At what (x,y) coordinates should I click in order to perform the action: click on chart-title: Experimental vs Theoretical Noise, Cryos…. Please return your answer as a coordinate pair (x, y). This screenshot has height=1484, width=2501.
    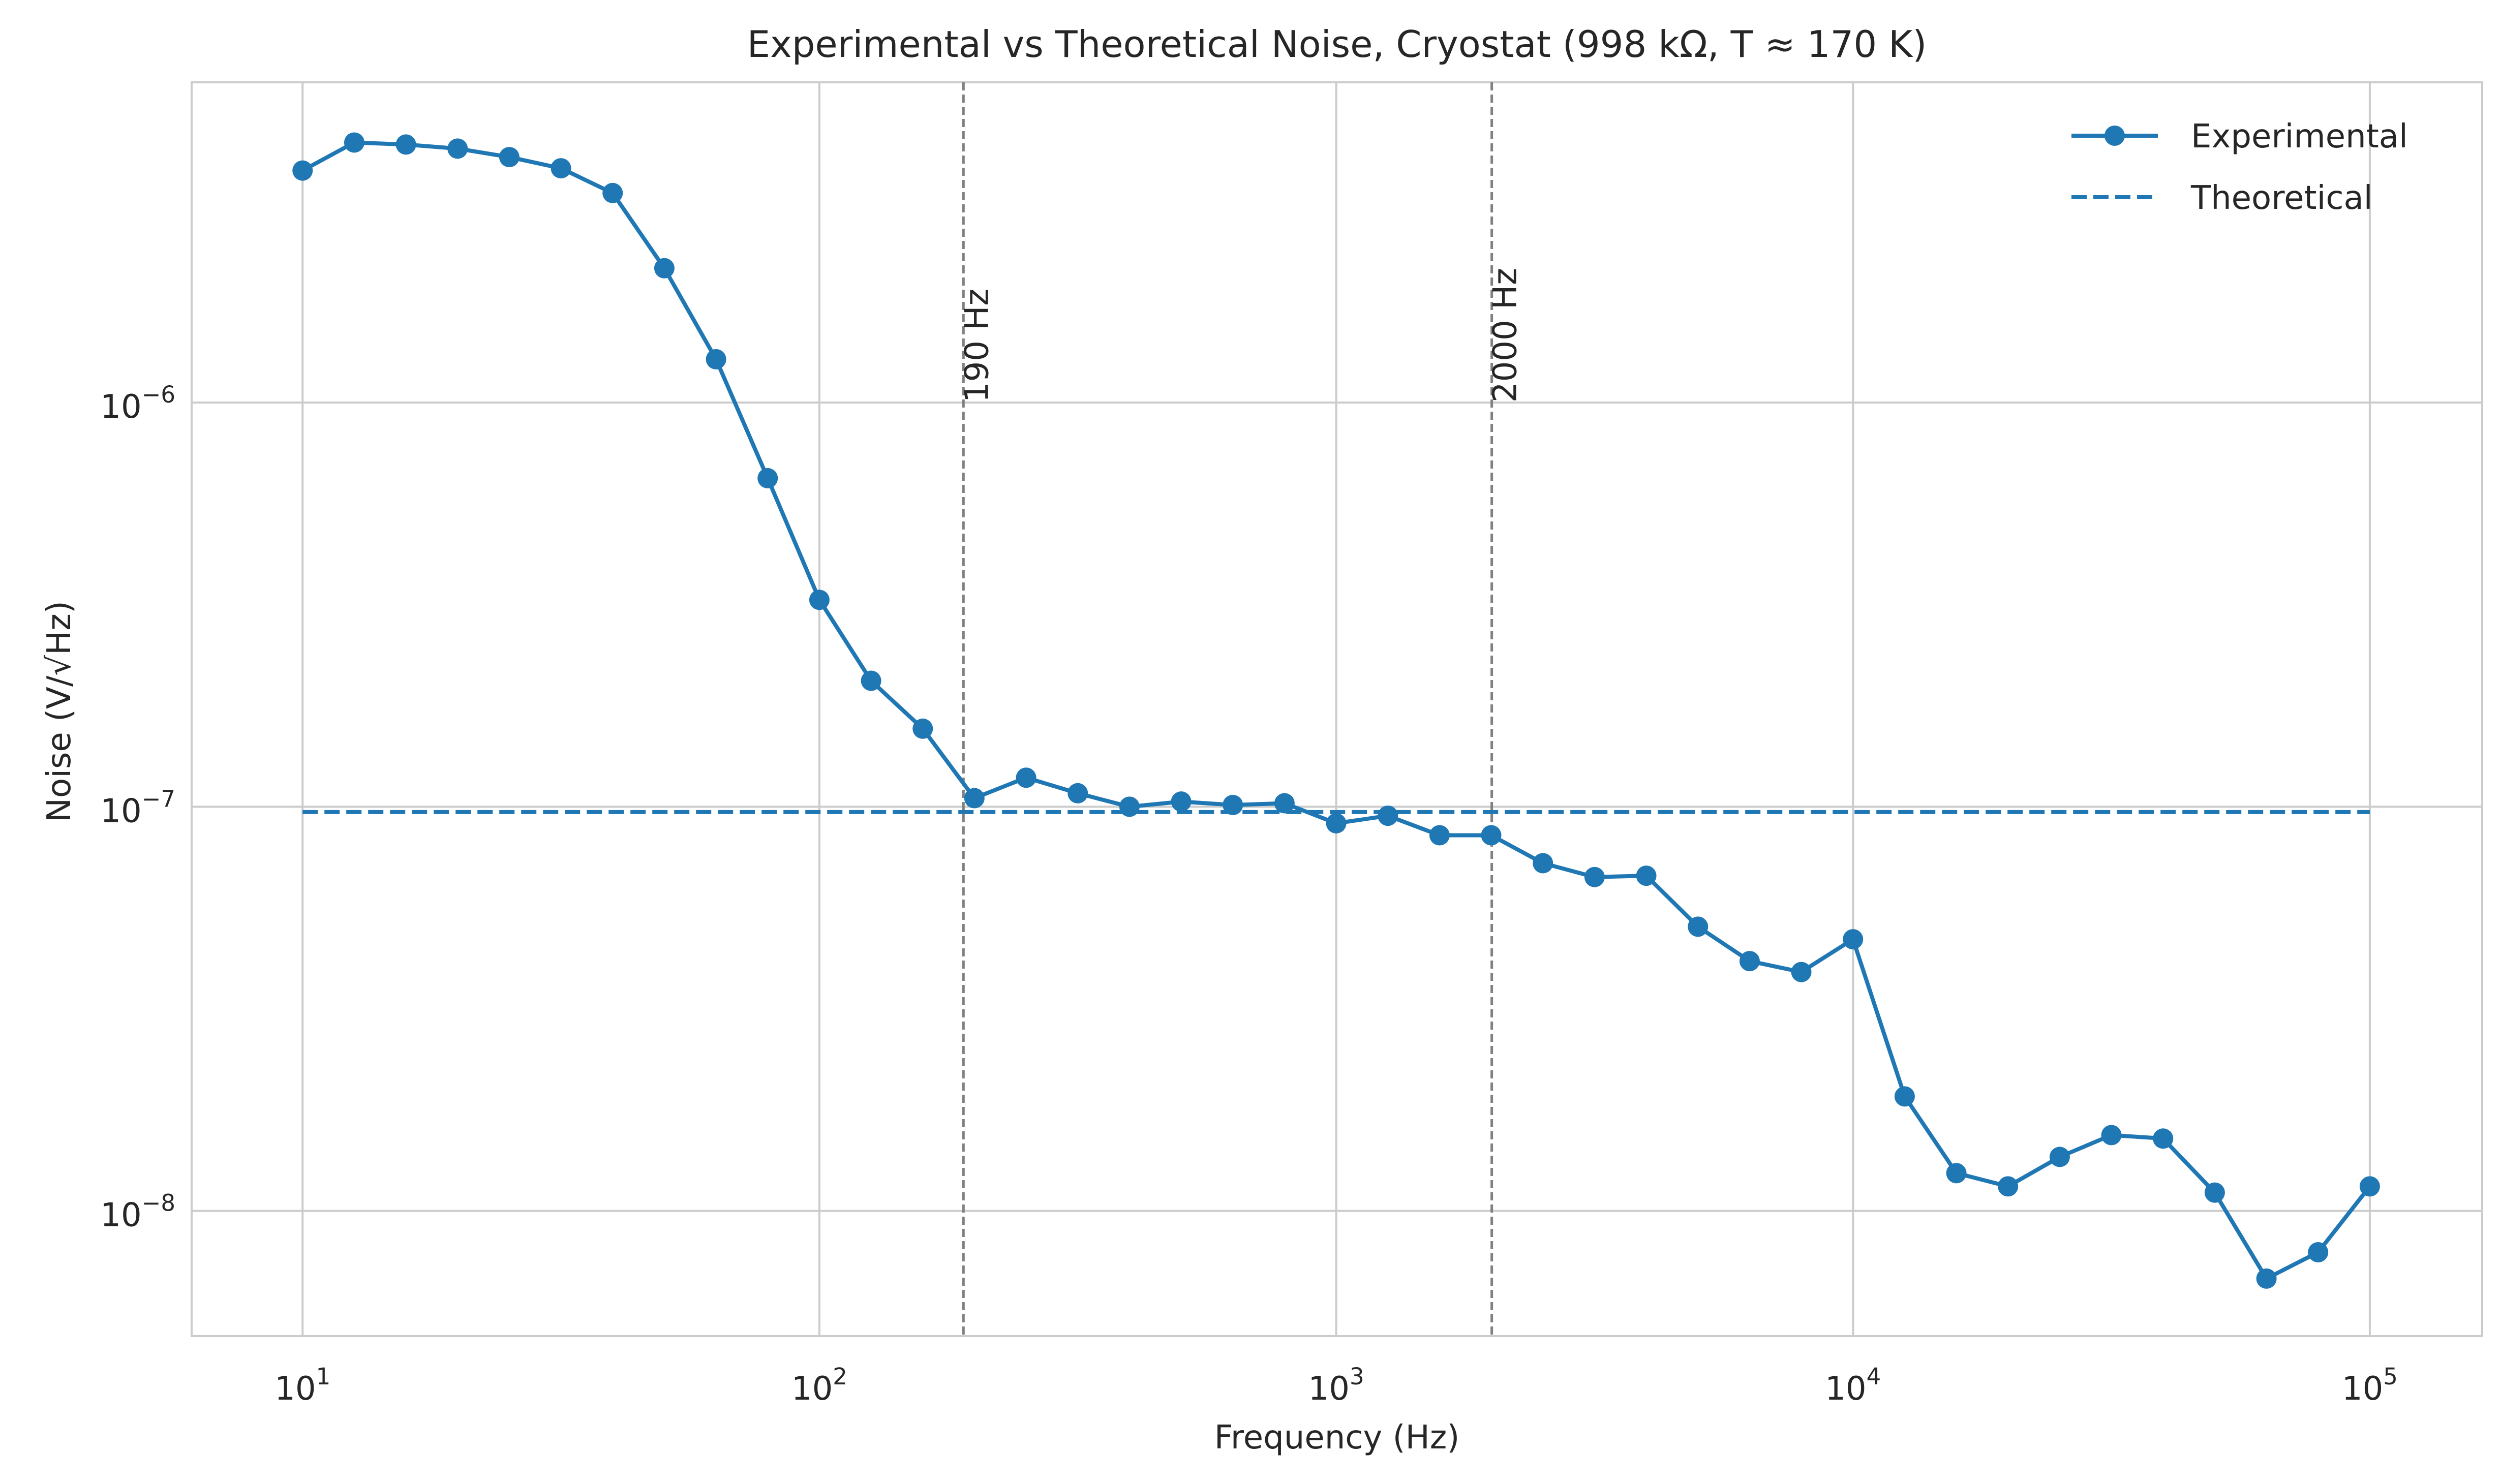
    Looking at the image, I should click on (1337, 44).